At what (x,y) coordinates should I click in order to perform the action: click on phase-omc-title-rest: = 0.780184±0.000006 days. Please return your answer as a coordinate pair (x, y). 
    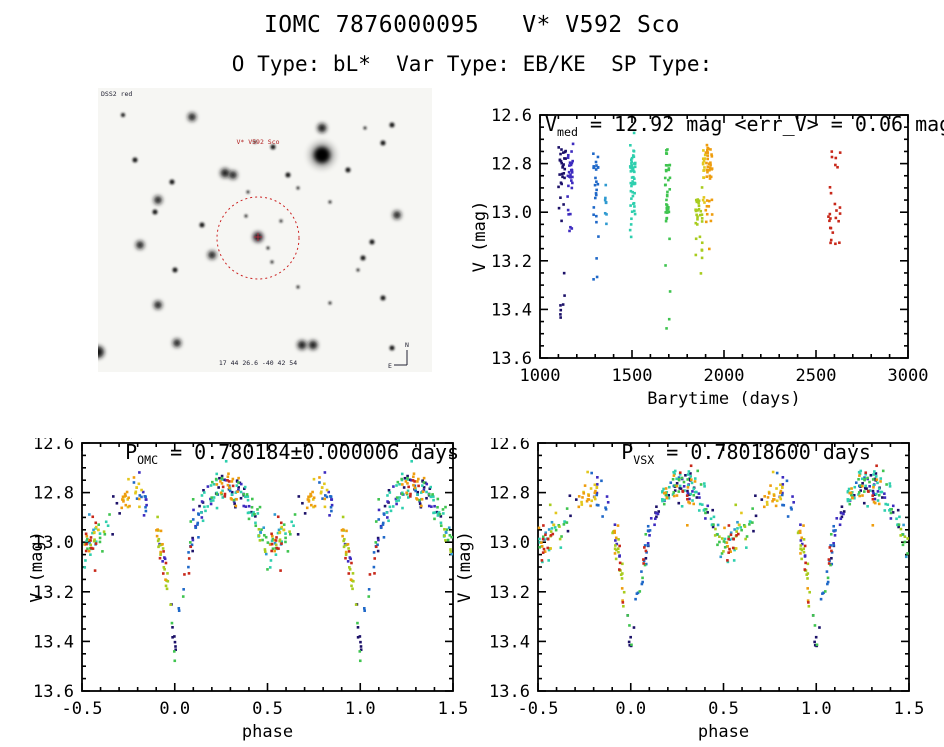
    Looking at the image, I should click on (309, 452).